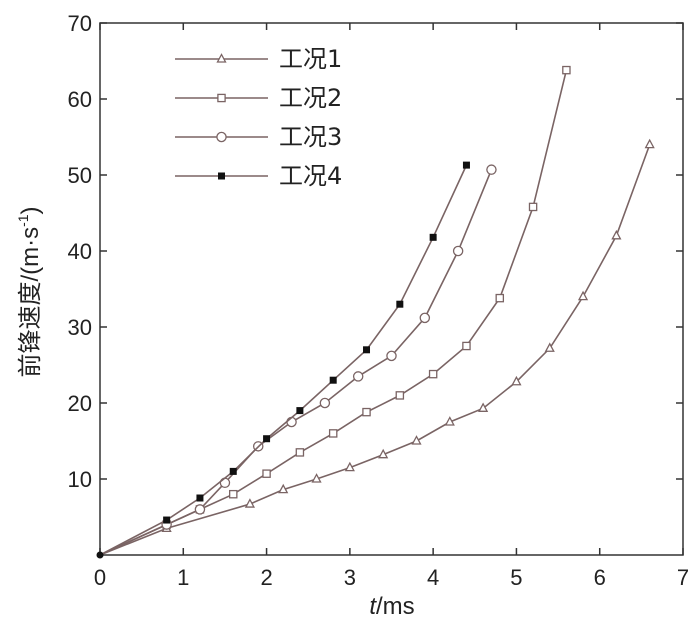  I want to click on y-tick-label: 30, so click(80, 327).